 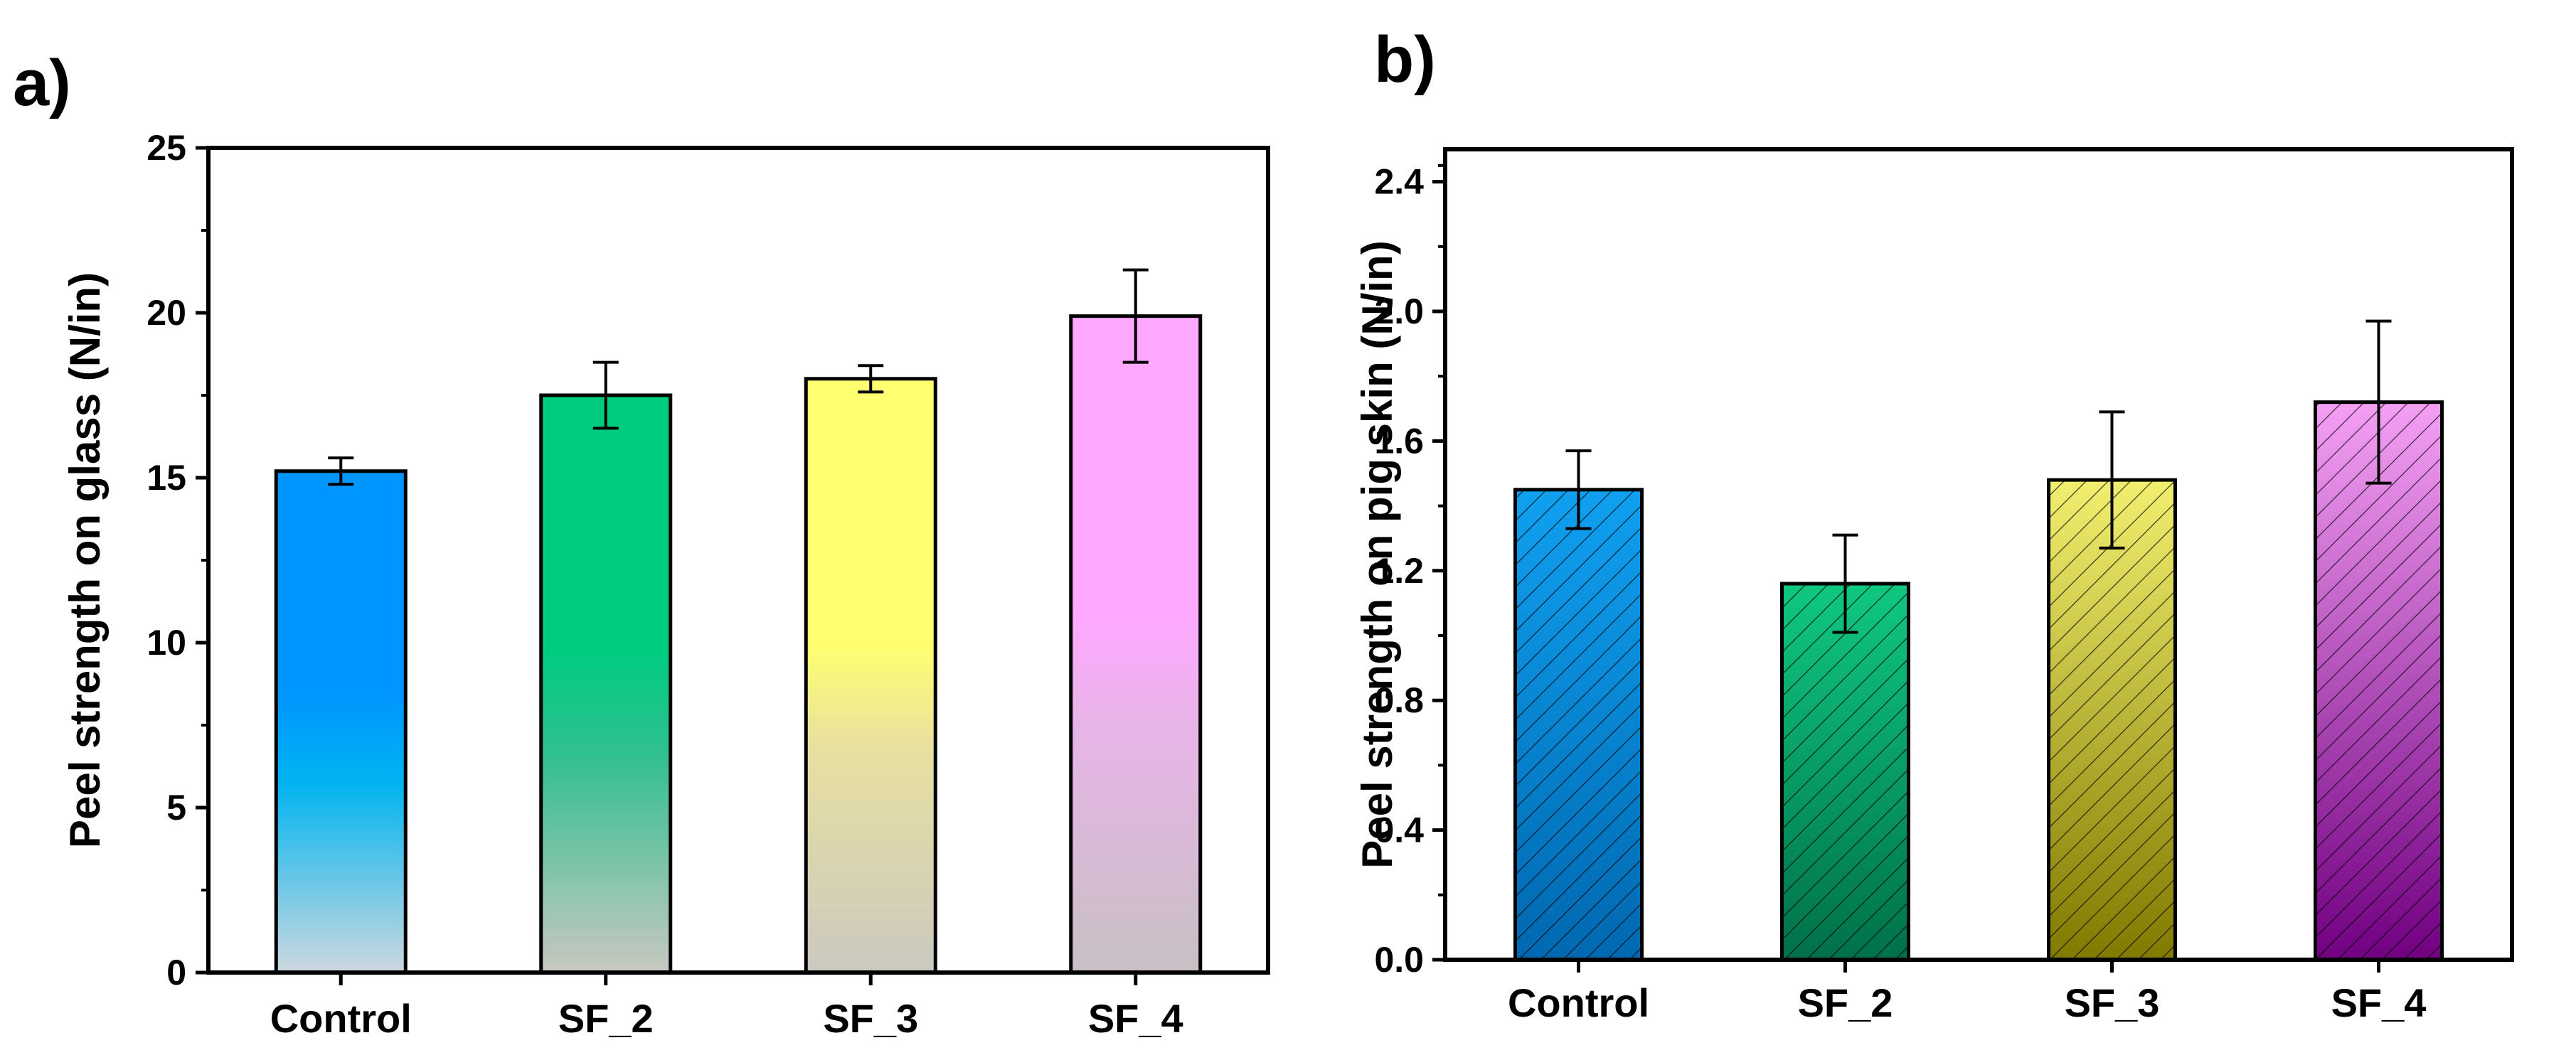 I want to click on xtick-label-a-SF_3: SF_3, so click(x=870, y=1019).